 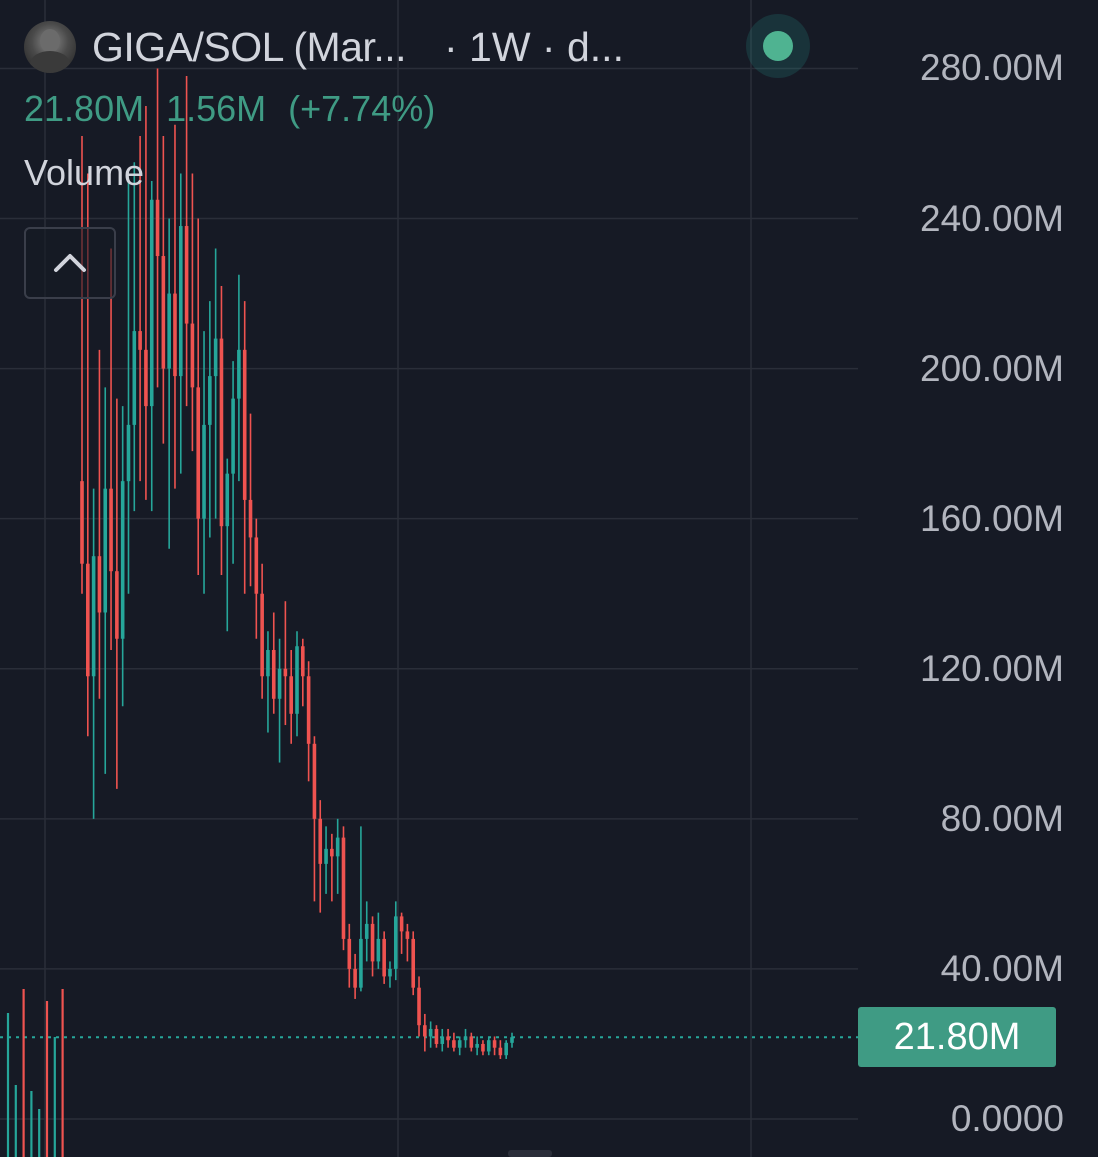 I want to click on giga-avatar, so click(x=50, y=47).